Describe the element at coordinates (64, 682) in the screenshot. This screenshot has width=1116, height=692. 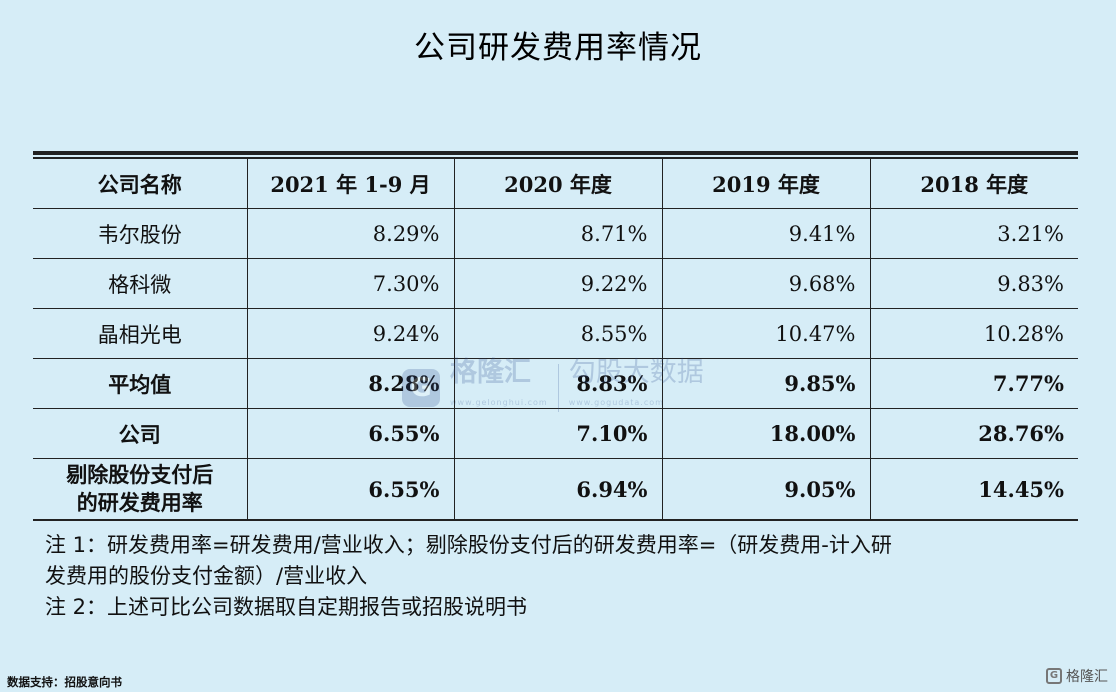
I see `data-source: 数据支持：招股意向书` at that location.